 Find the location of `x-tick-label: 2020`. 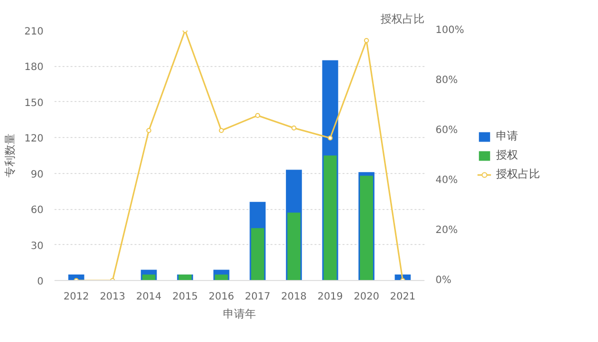

x-tick-label: 2020 is located at coordinates (367, 297).